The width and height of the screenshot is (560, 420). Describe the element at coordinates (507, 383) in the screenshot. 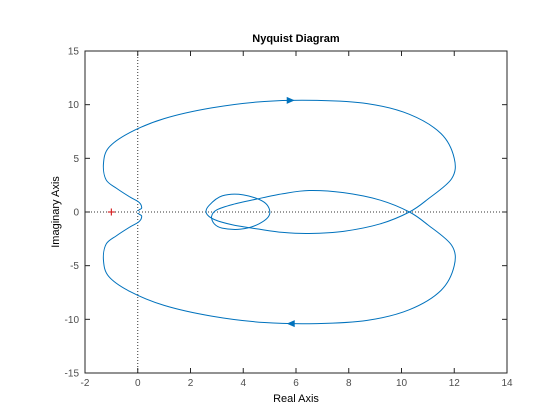

I see `x-tick-label: 14` at that location.